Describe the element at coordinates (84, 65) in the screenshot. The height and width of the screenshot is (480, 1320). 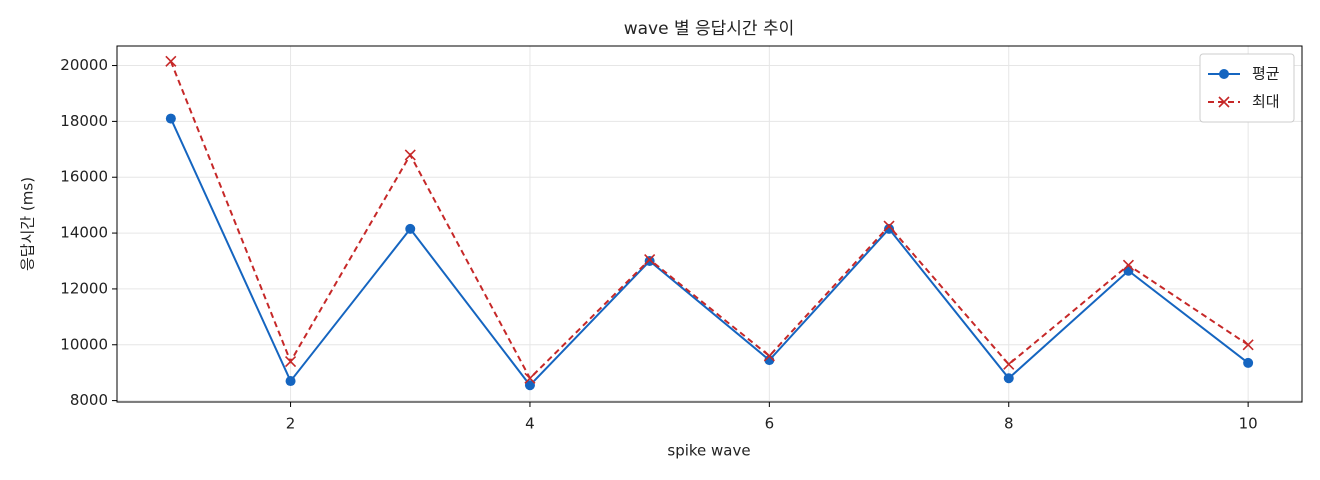
I see `y-tick-label: 20000` at that location.